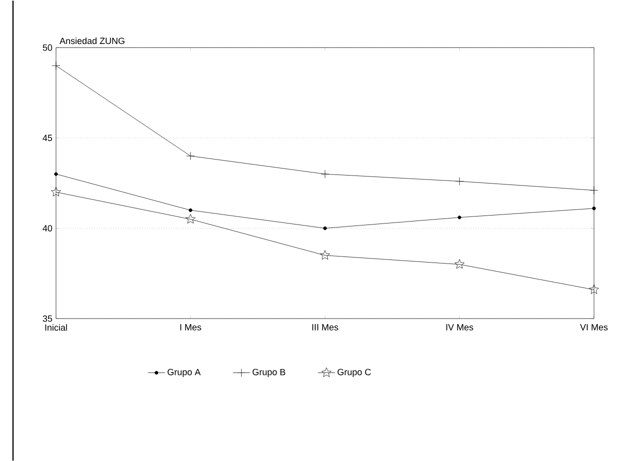 The image size is (633, 461). I want to click on y-axis-title: Ansiedad ZUNG, so click(92, 40).